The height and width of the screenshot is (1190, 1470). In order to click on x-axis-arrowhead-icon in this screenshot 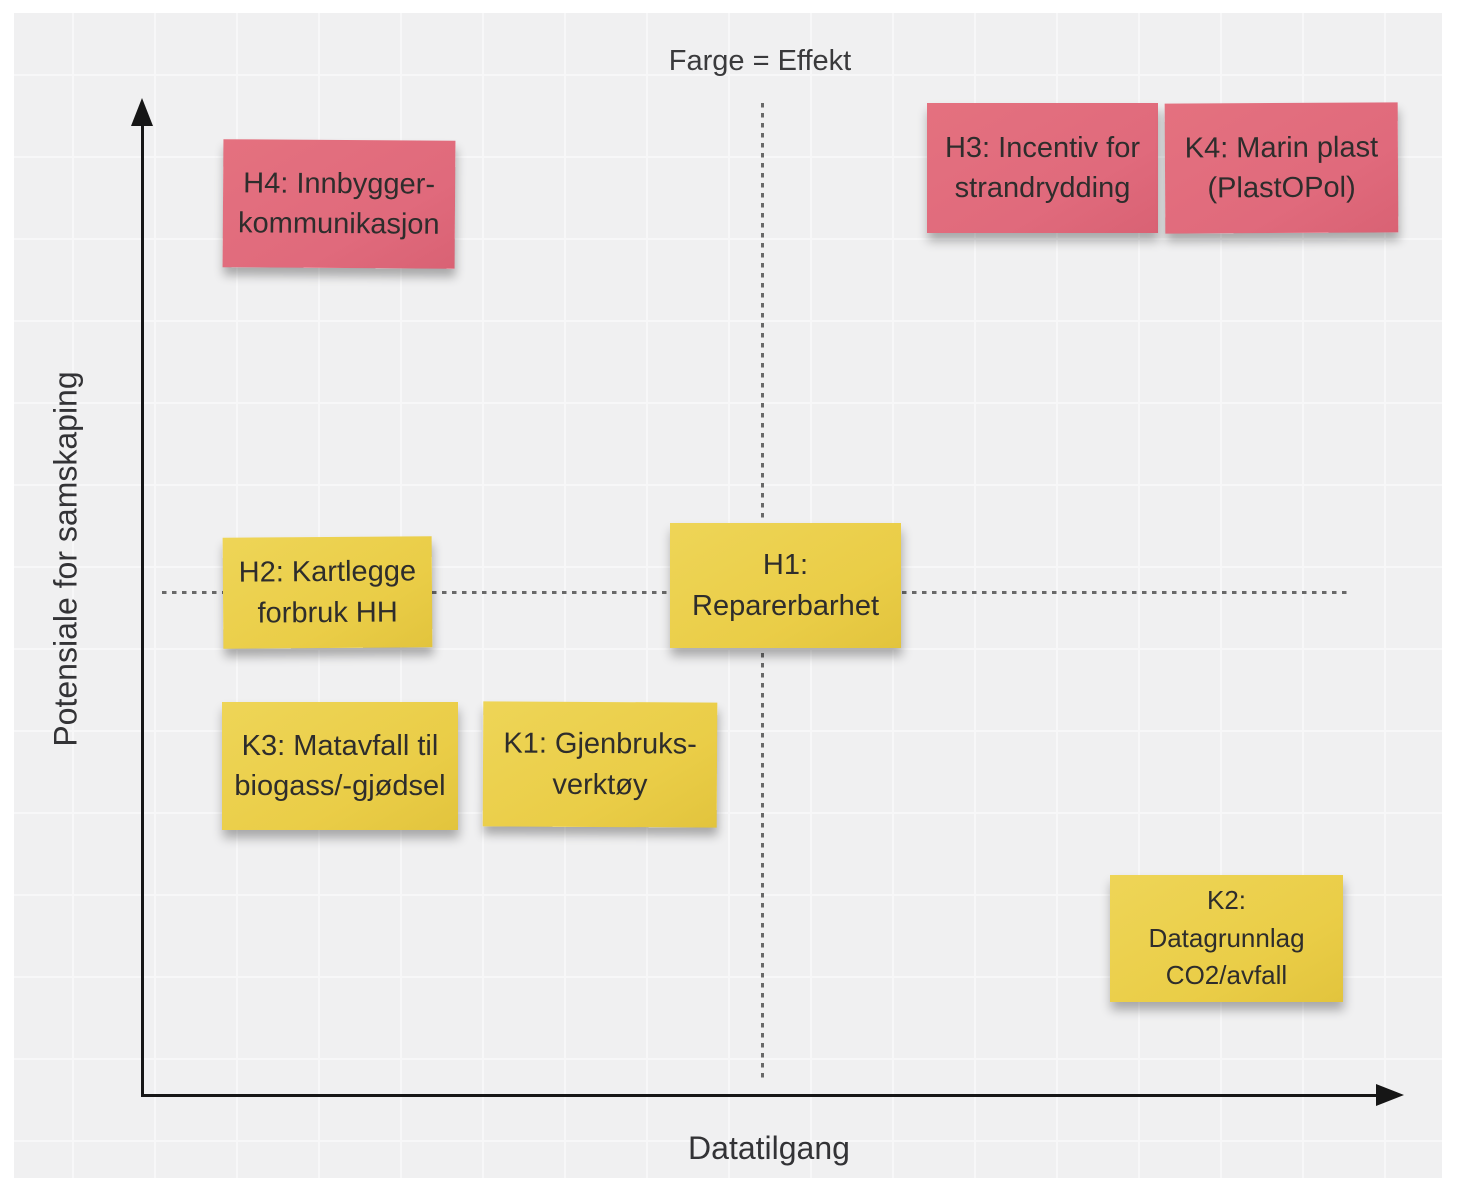, I will do `click(1390, 1095)`.